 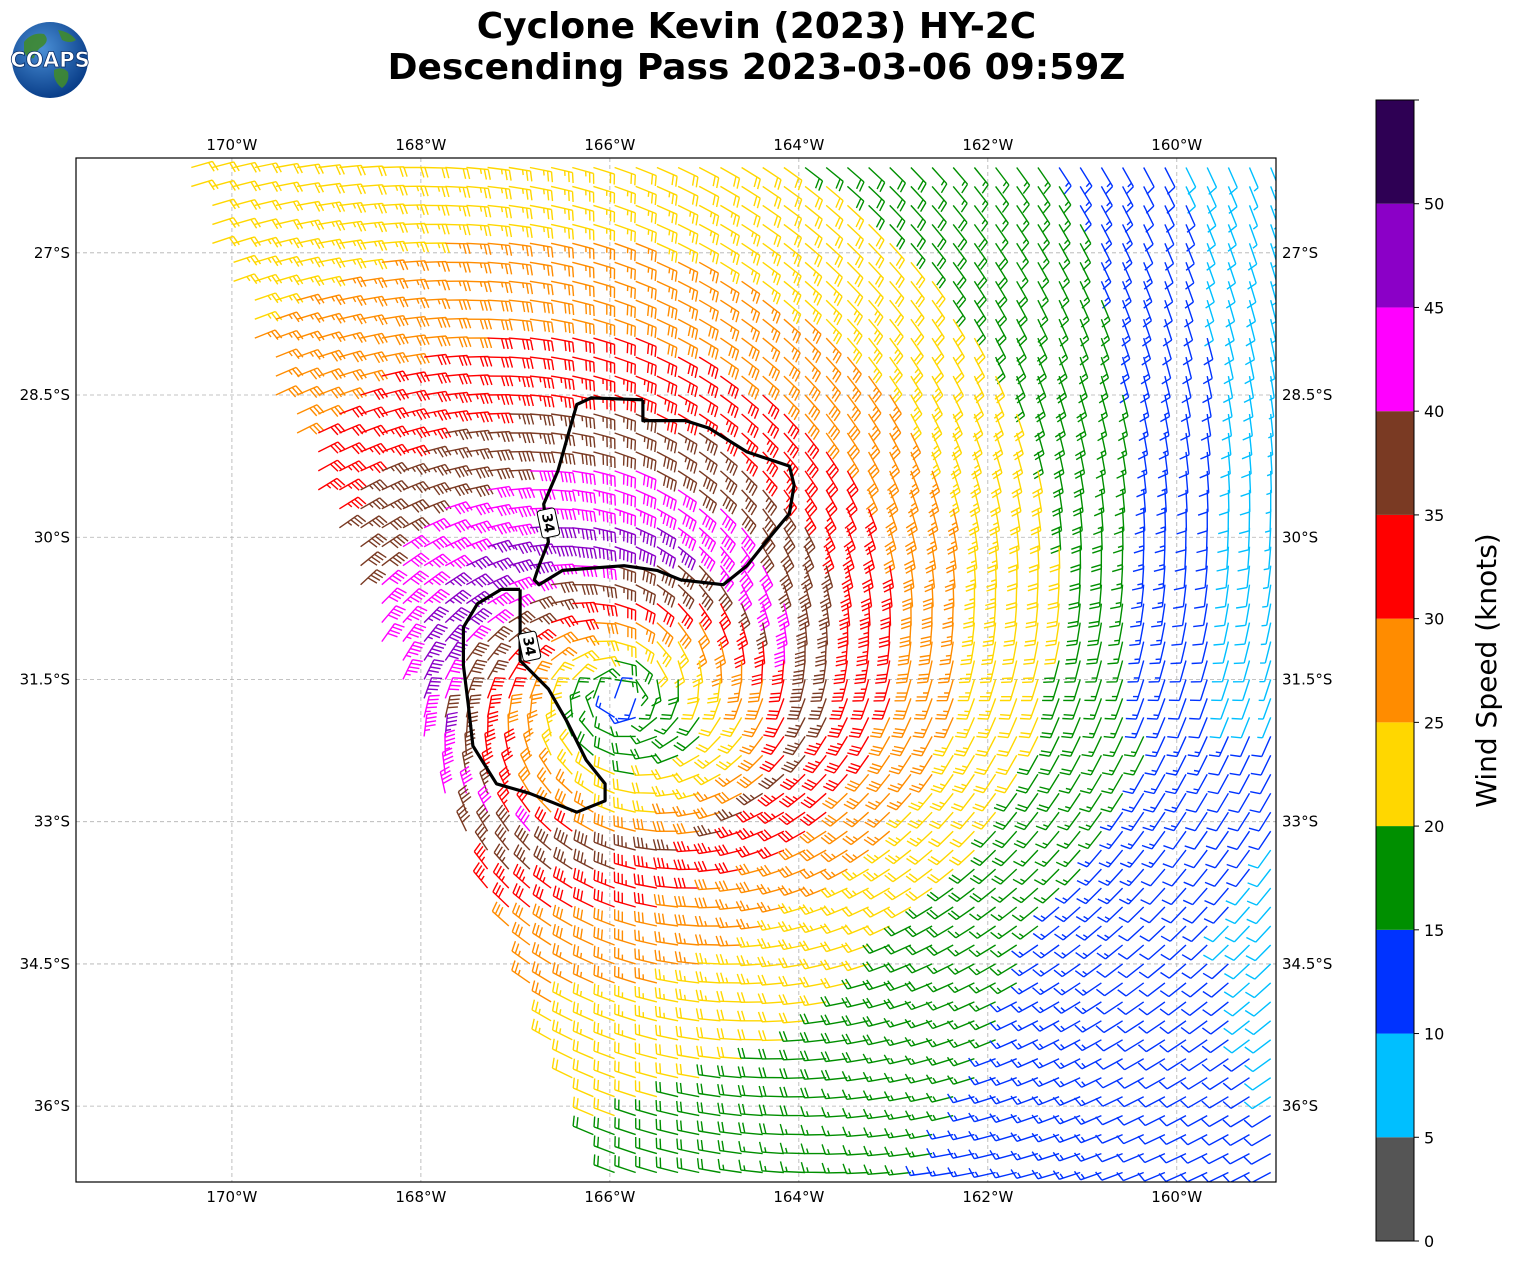 What do you see at coordinates (50, 60) in the screenshot?
I see `coaps-globe-logo: COAPS` at bounding box center [50, 60].